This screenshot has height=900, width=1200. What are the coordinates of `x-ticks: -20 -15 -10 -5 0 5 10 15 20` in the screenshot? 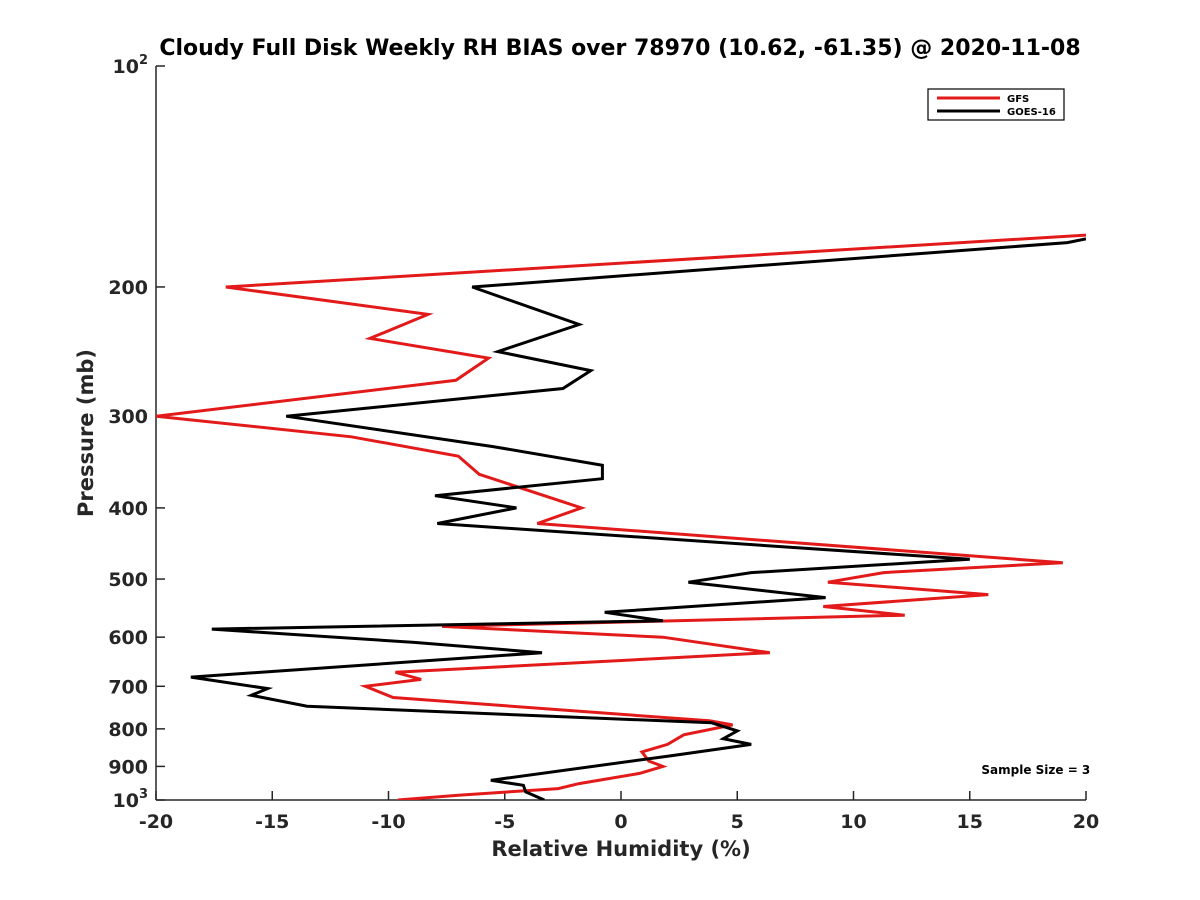 It's located at (619, 812).